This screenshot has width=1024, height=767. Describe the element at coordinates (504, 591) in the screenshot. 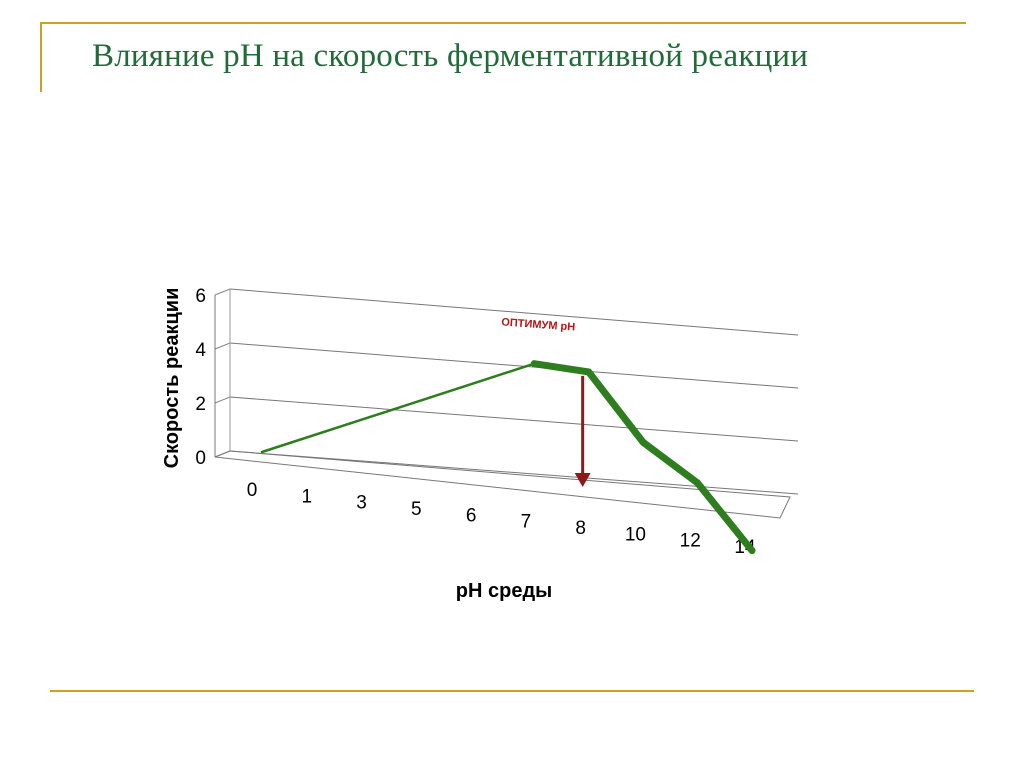

I see `x-axis-title: pH среды` at that location.